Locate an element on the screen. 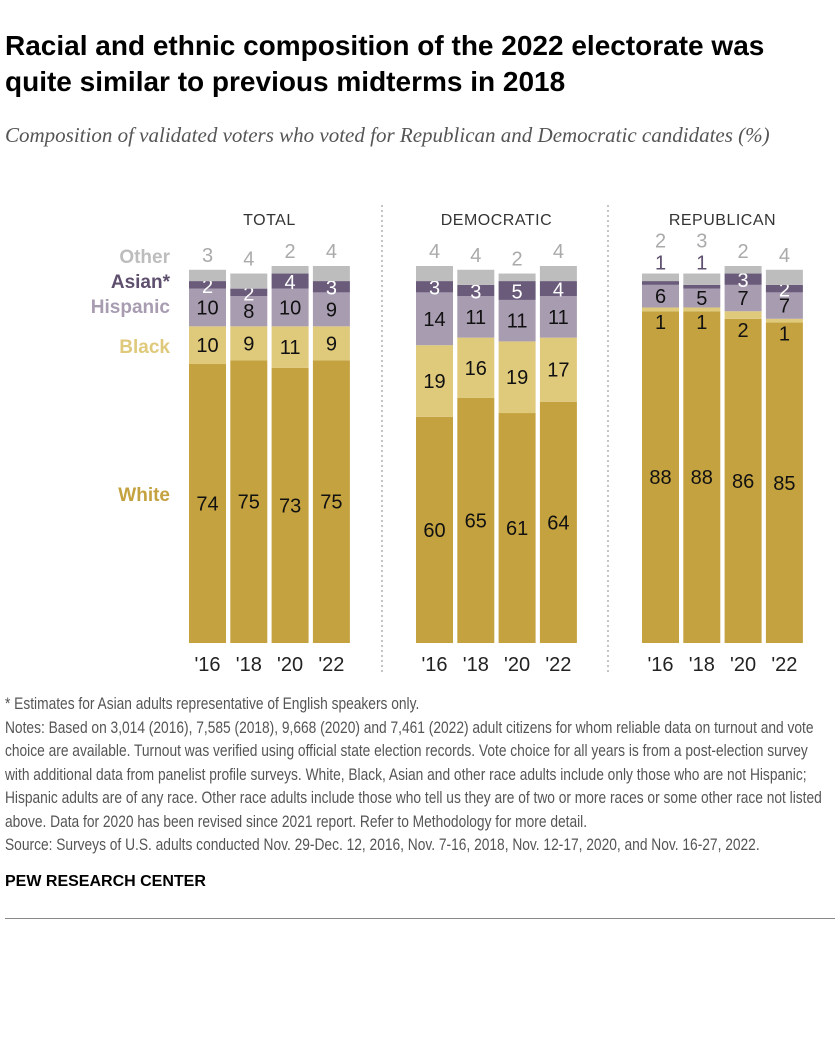 Image resolution: width=840 pixels, height=1060 pixels. panel-title-republican: REPUBLICAN is located at coordinates (722, 220).